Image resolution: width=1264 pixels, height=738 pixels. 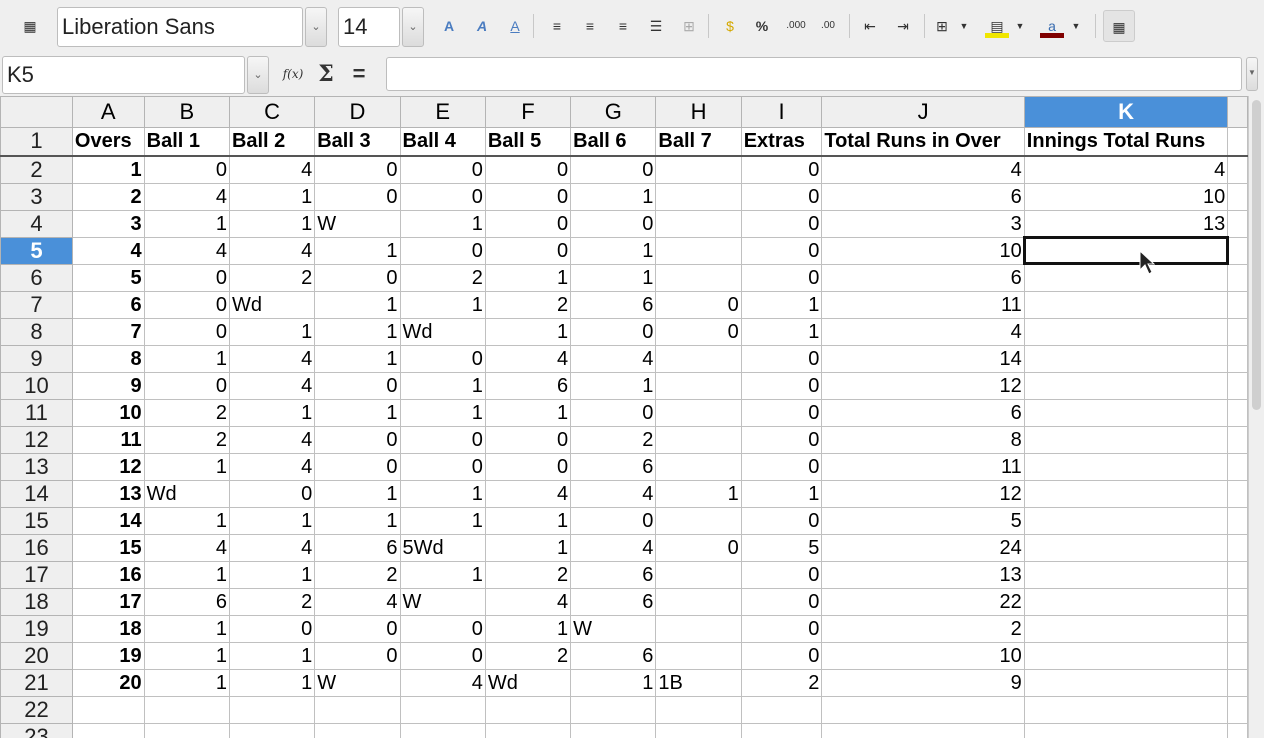 I want to click on cell-g17: 6, so click(x=613, y=574).